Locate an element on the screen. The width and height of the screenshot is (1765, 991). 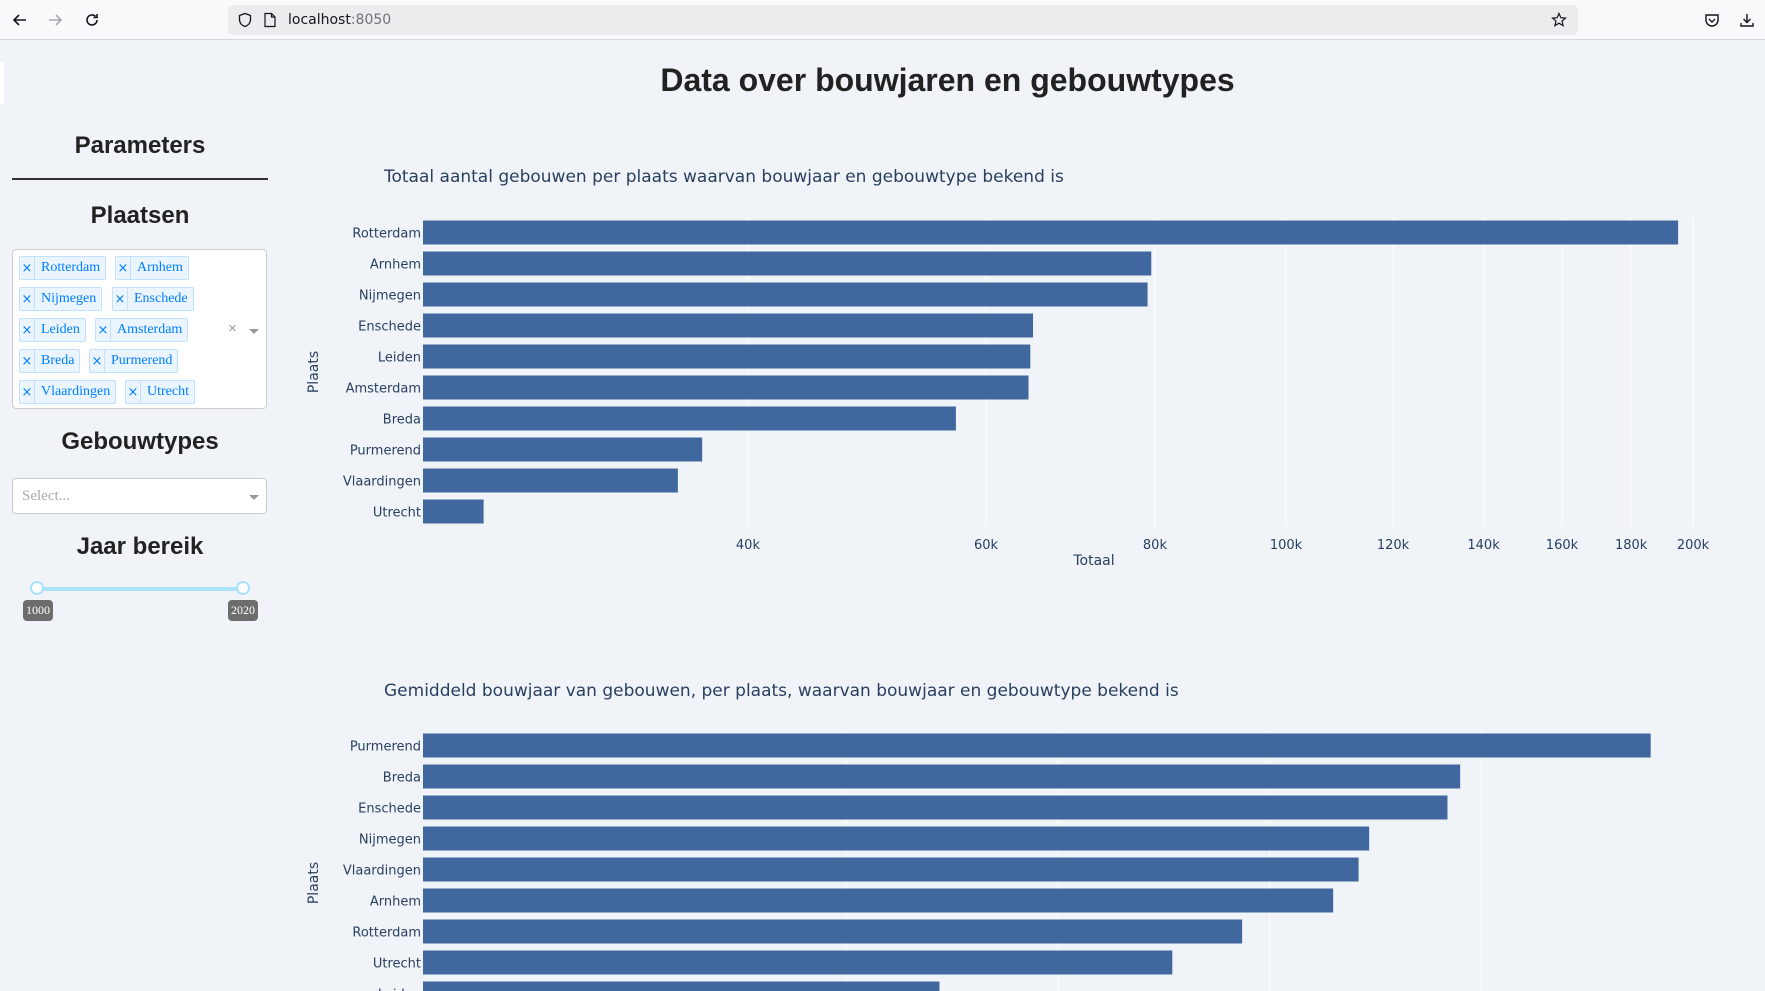
back-arrow-icon is located at coordinates (20, 20).